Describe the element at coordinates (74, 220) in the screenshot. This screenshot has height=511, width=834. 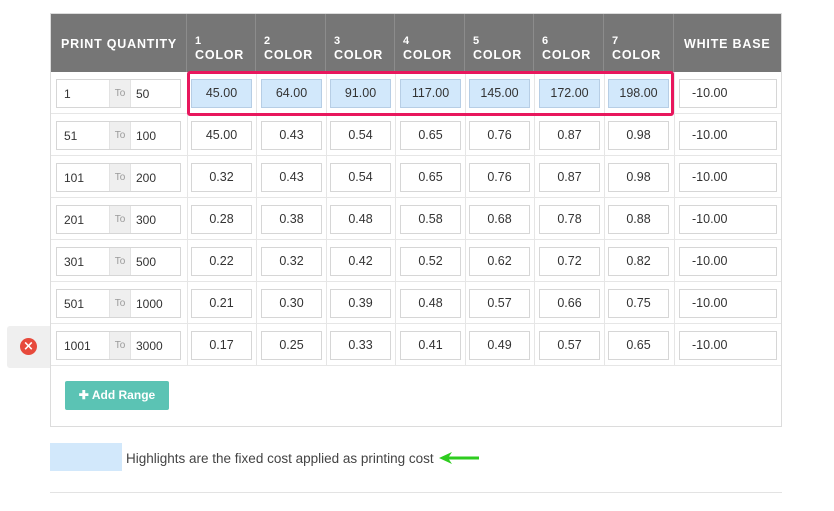
I see `quantity-from-input: 201` at that location.